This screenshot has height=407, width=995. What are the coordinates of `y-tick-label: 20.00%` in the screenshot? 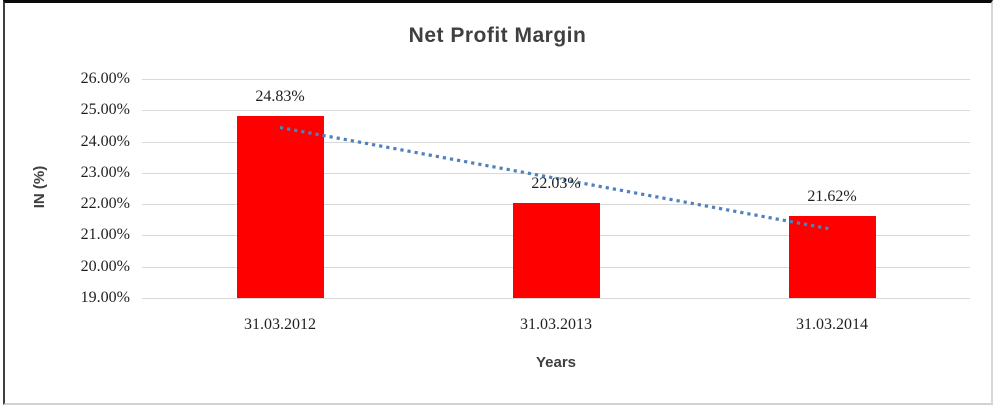 It's located at (105, 266).